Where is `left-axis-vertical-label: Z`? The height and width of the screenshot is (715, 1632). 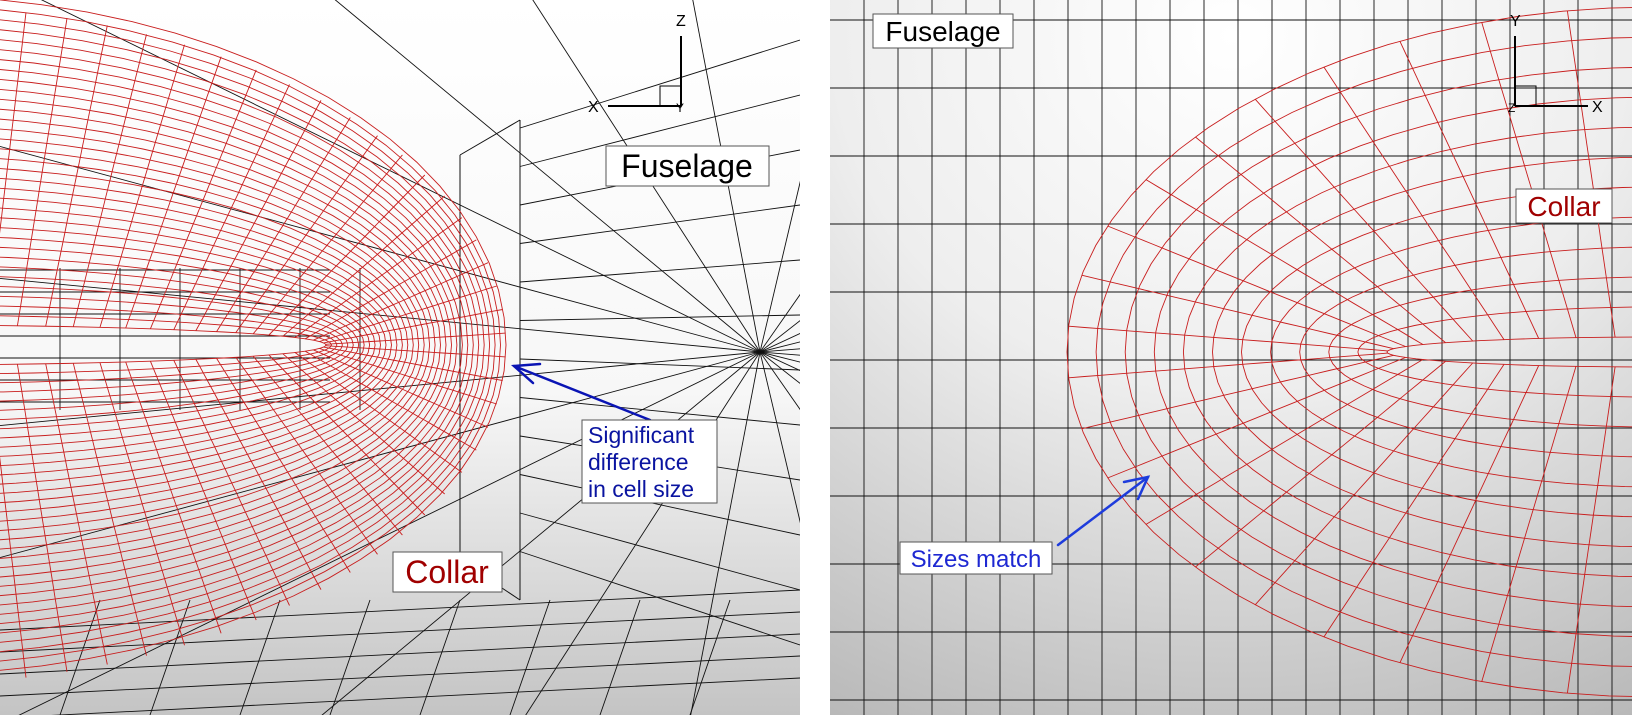 left-axis-vertical-label: Z is located at coordinates (681, 21).